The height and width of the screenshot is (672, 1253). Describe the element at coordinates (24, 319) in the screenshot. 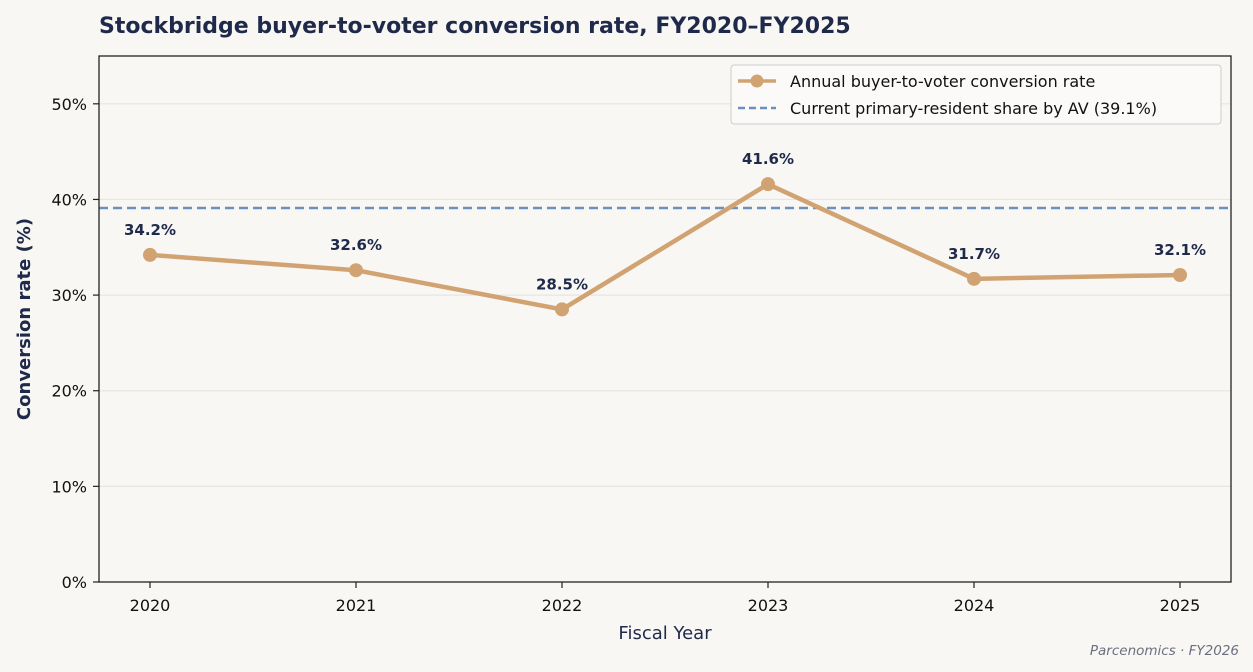

I see `y-axis-label: Conversion rate (%)` at that location.